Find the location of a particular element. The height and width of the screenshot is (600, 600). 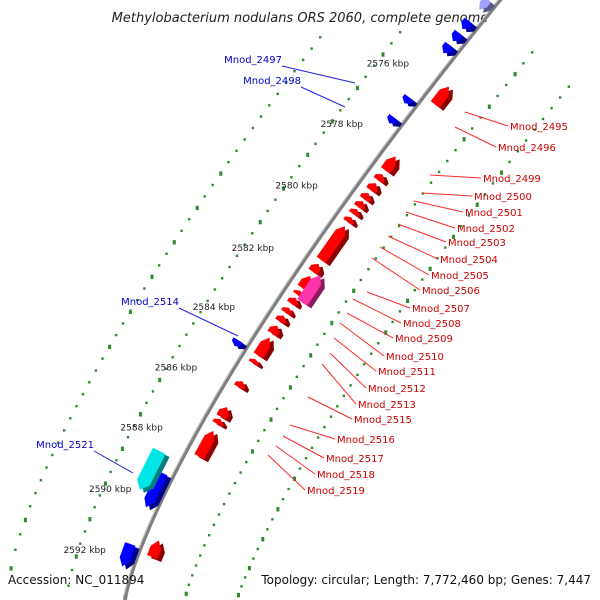

forward-gene-label: Mnod_2512 is located at coordinates (397, 389).